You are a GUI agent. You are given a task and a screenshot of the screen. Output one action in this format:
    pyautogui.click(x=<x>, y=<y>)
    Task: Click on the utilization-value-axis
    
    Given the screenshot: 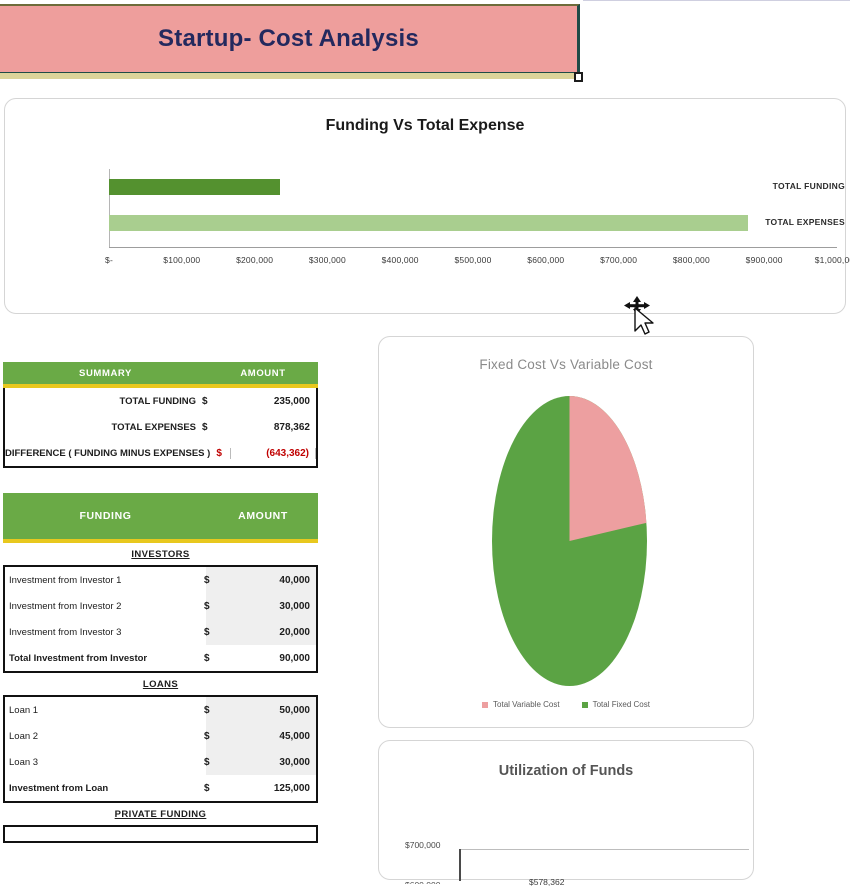 What is the action you would take?
    pyautogui.click(x=460, y=865)
    